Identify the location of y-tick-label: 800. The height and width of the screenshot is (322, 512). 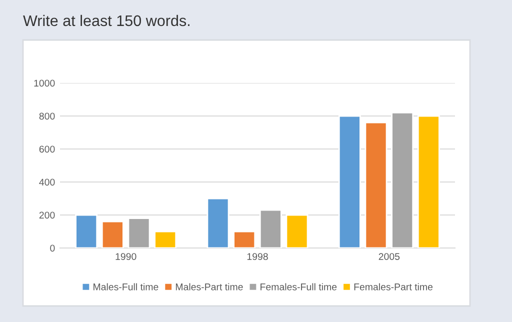
(47, 116).